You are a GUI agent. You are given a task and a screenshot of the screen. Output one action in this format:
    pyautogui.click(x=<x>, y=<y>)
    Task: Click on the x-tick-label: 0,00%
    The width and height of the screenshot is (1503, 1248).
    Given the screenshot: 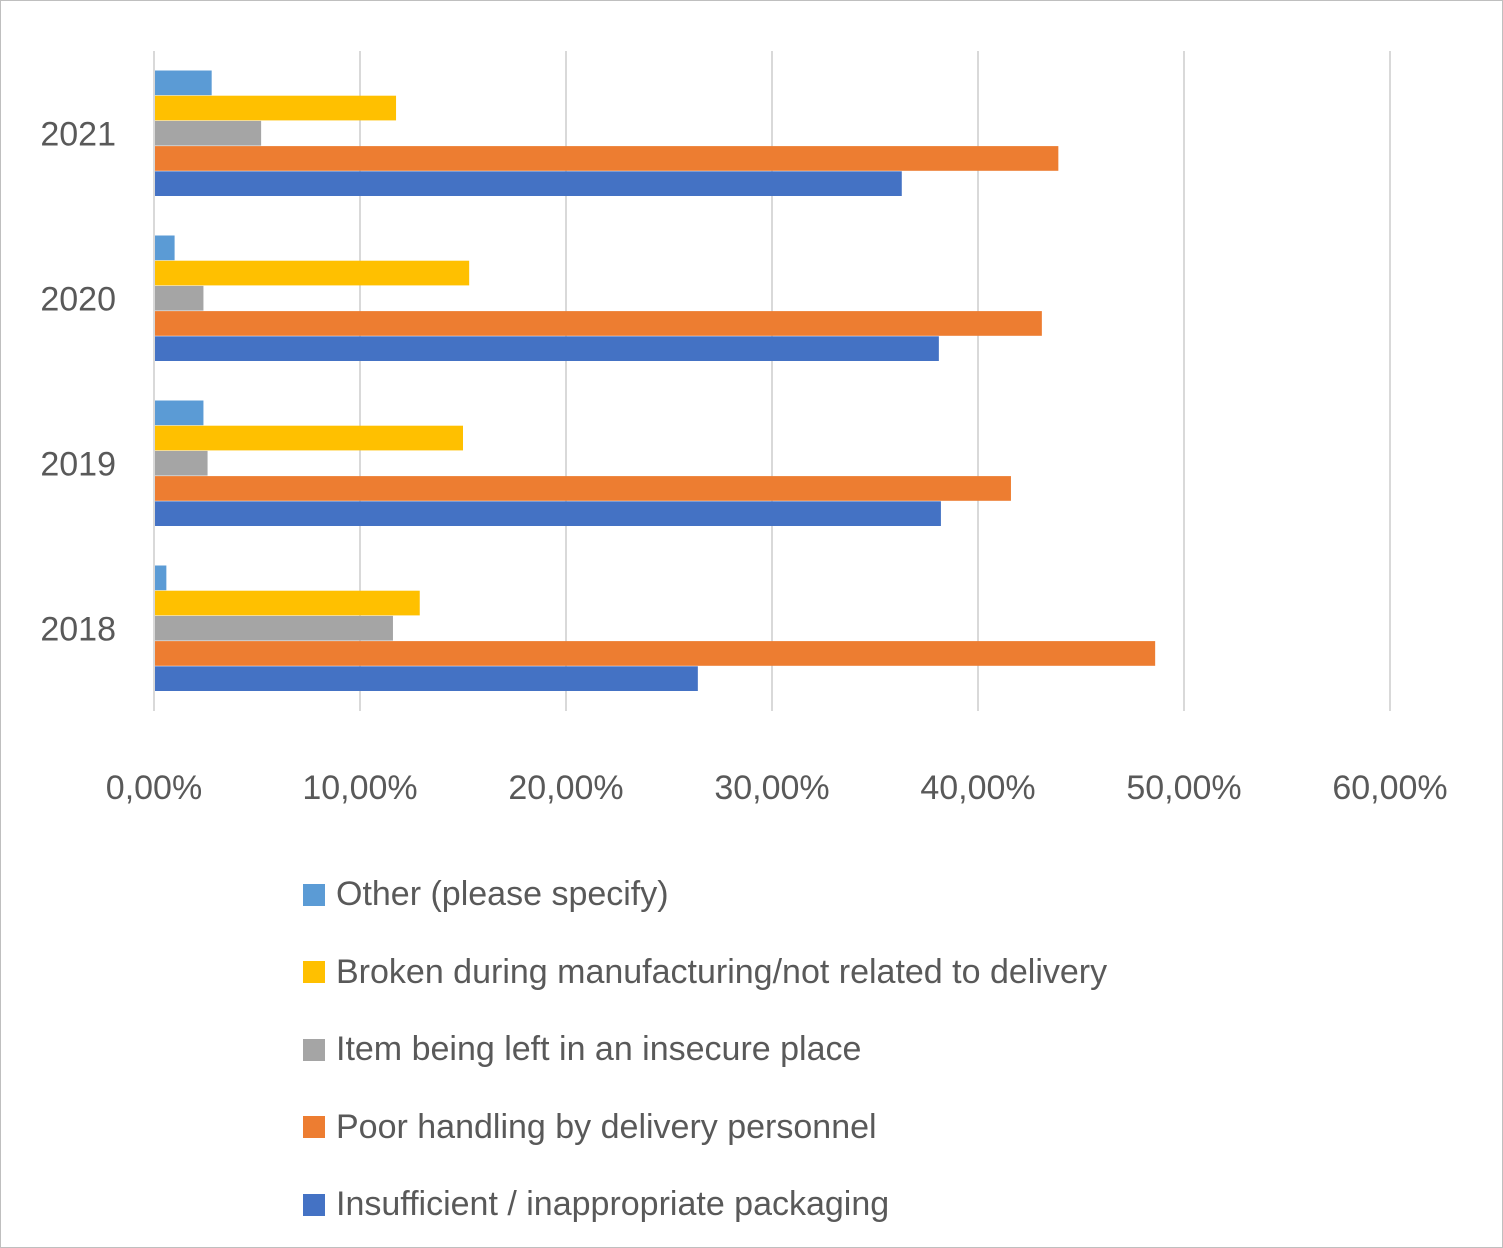 What is the action you would take?
    pyautogui.click(x=154, y=788)
    